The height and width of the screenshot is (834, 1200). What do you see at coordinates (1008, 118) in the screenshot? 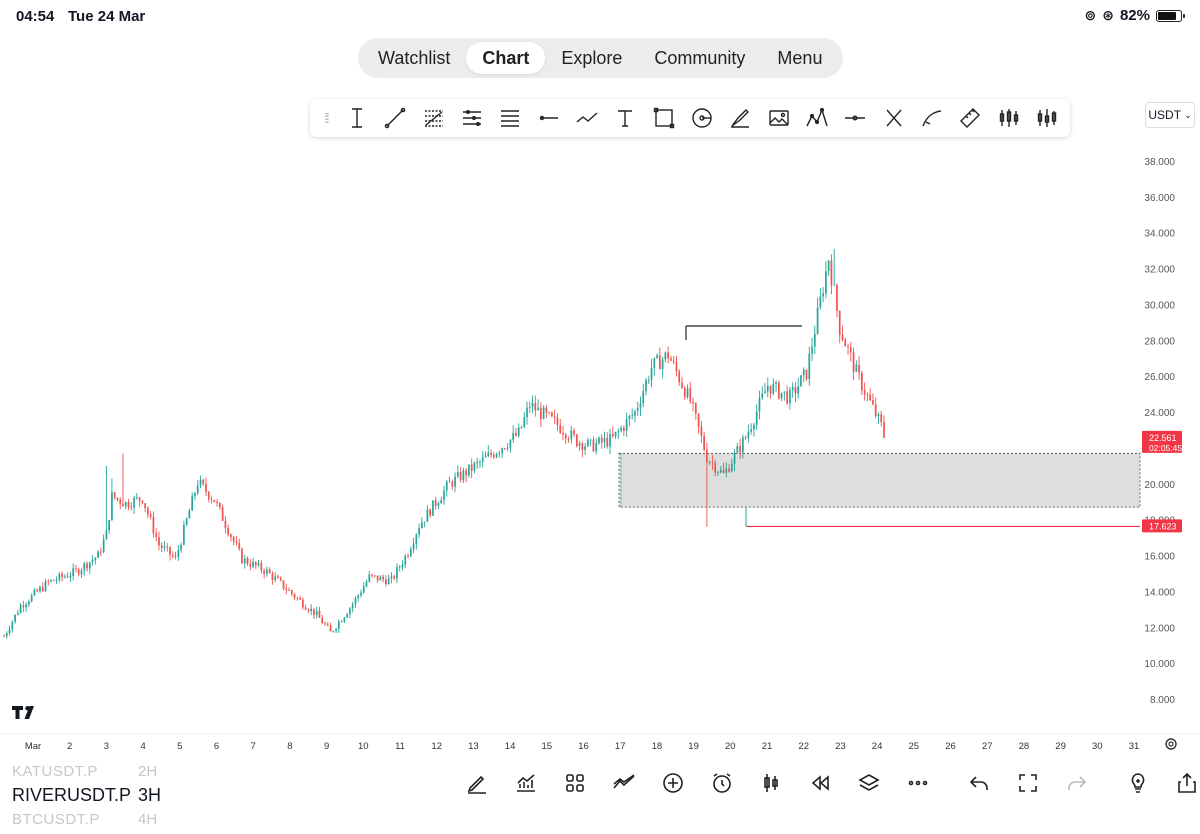
I see `long-position-icon` at bounding box center [1008, 118].